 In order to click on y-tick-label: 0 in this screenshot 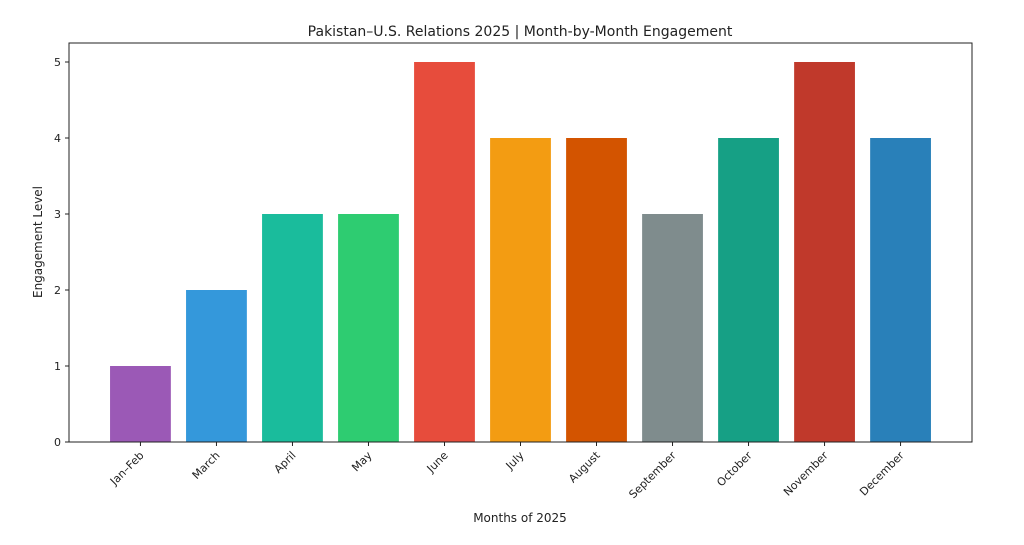, I will do `click(57, 442)`.